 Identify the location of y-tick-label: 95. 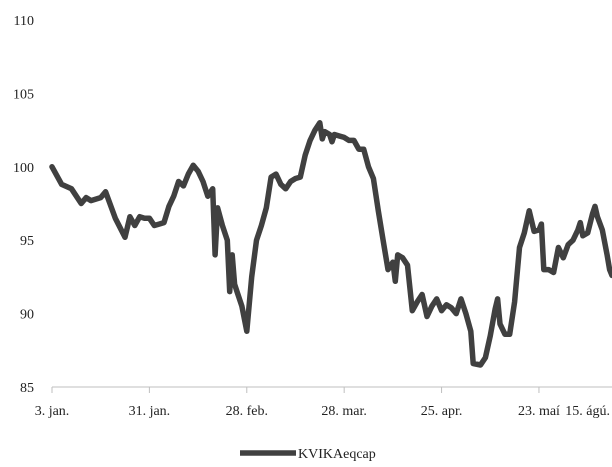
(27, 241).